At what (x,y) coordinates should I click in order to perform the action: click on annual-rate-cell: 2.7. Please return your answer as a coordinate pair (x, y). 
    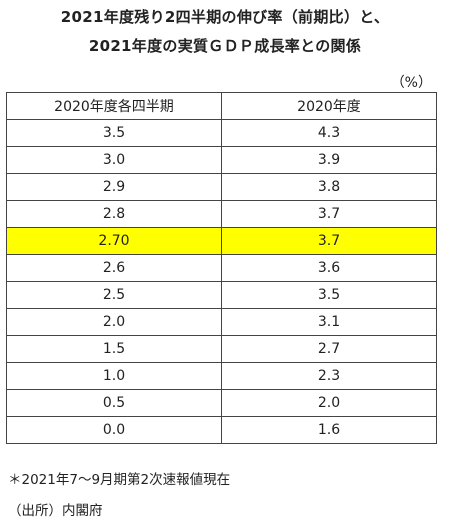
    Looking at the image, I should click on (329, 349).